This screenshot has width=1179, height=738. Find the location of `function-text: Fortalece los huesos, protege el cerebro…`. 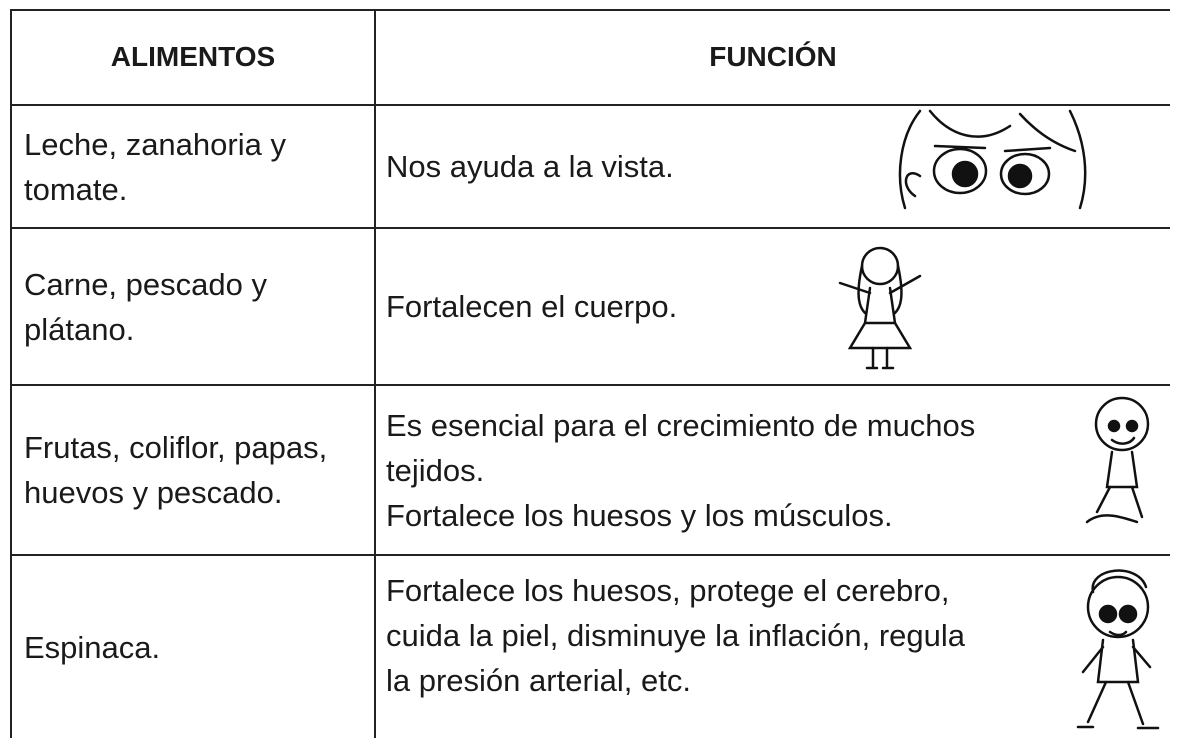

function-text: Fortalece los huesos, protege el cerebro… is located at coordinates (668, 590).